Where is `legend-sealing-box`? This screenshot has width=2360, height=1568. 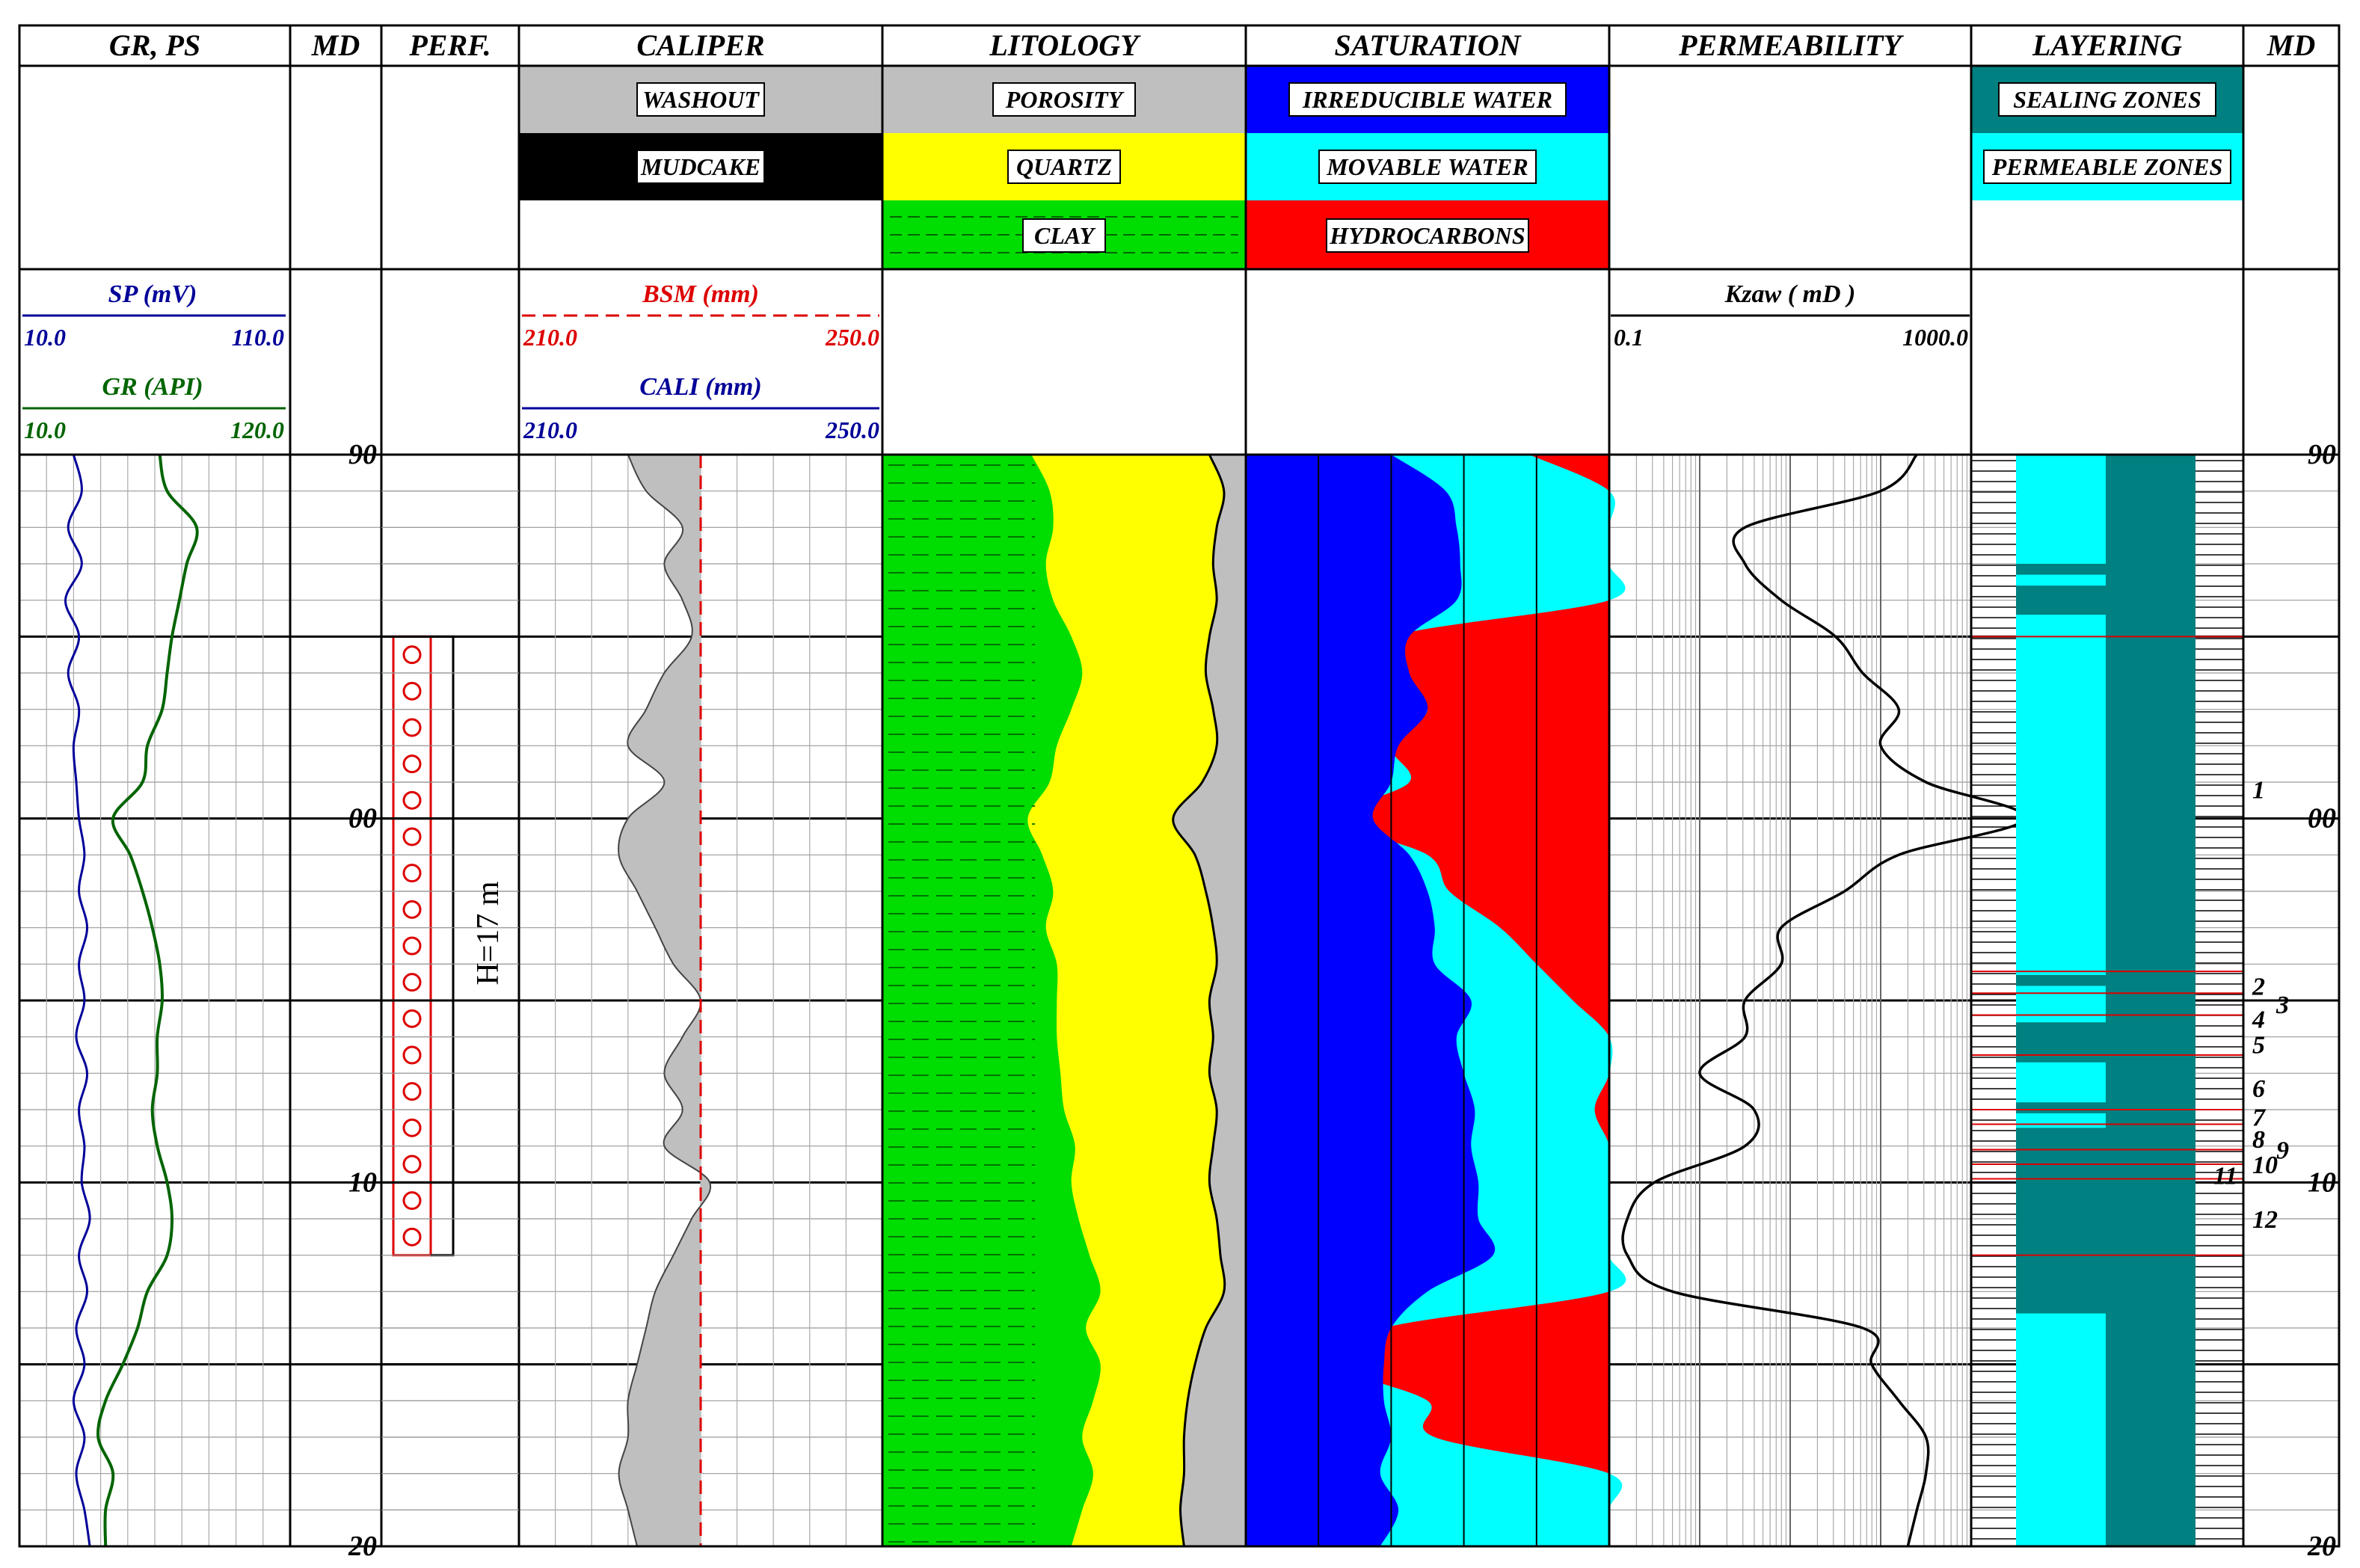 legend-sealing-box is located at coordinates (2107, 99).